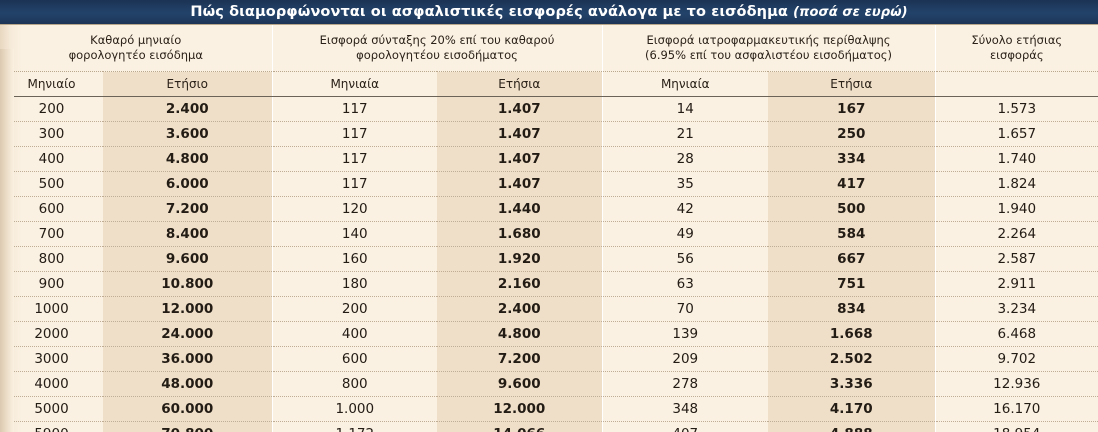 The height and width of the screenshot is (432, 1098). What do you see at coordinates (520, 234) in the screenshot?
I see `table-cell: 1.680` at bounding box center [520, 234].